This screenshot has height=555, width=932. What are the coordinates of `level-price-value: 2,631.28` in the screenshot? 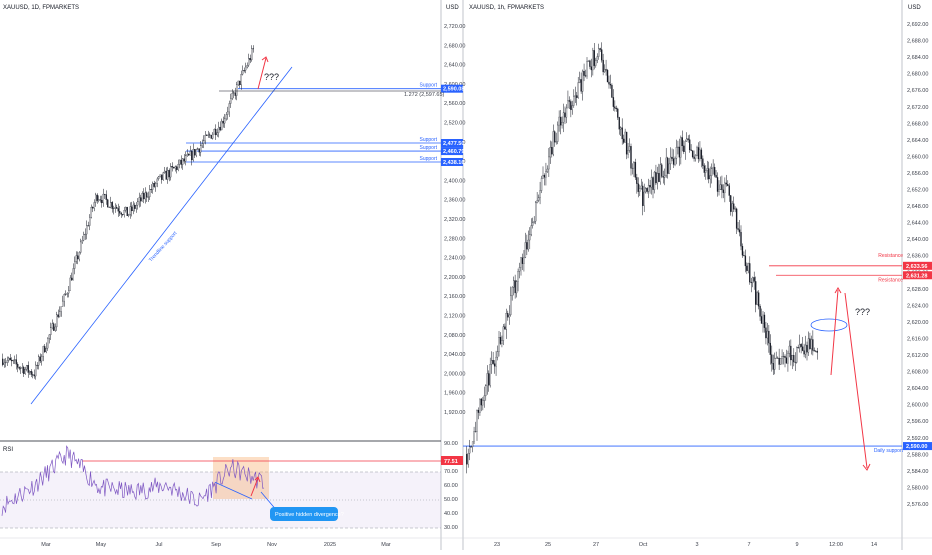 It's located at (916, 276).